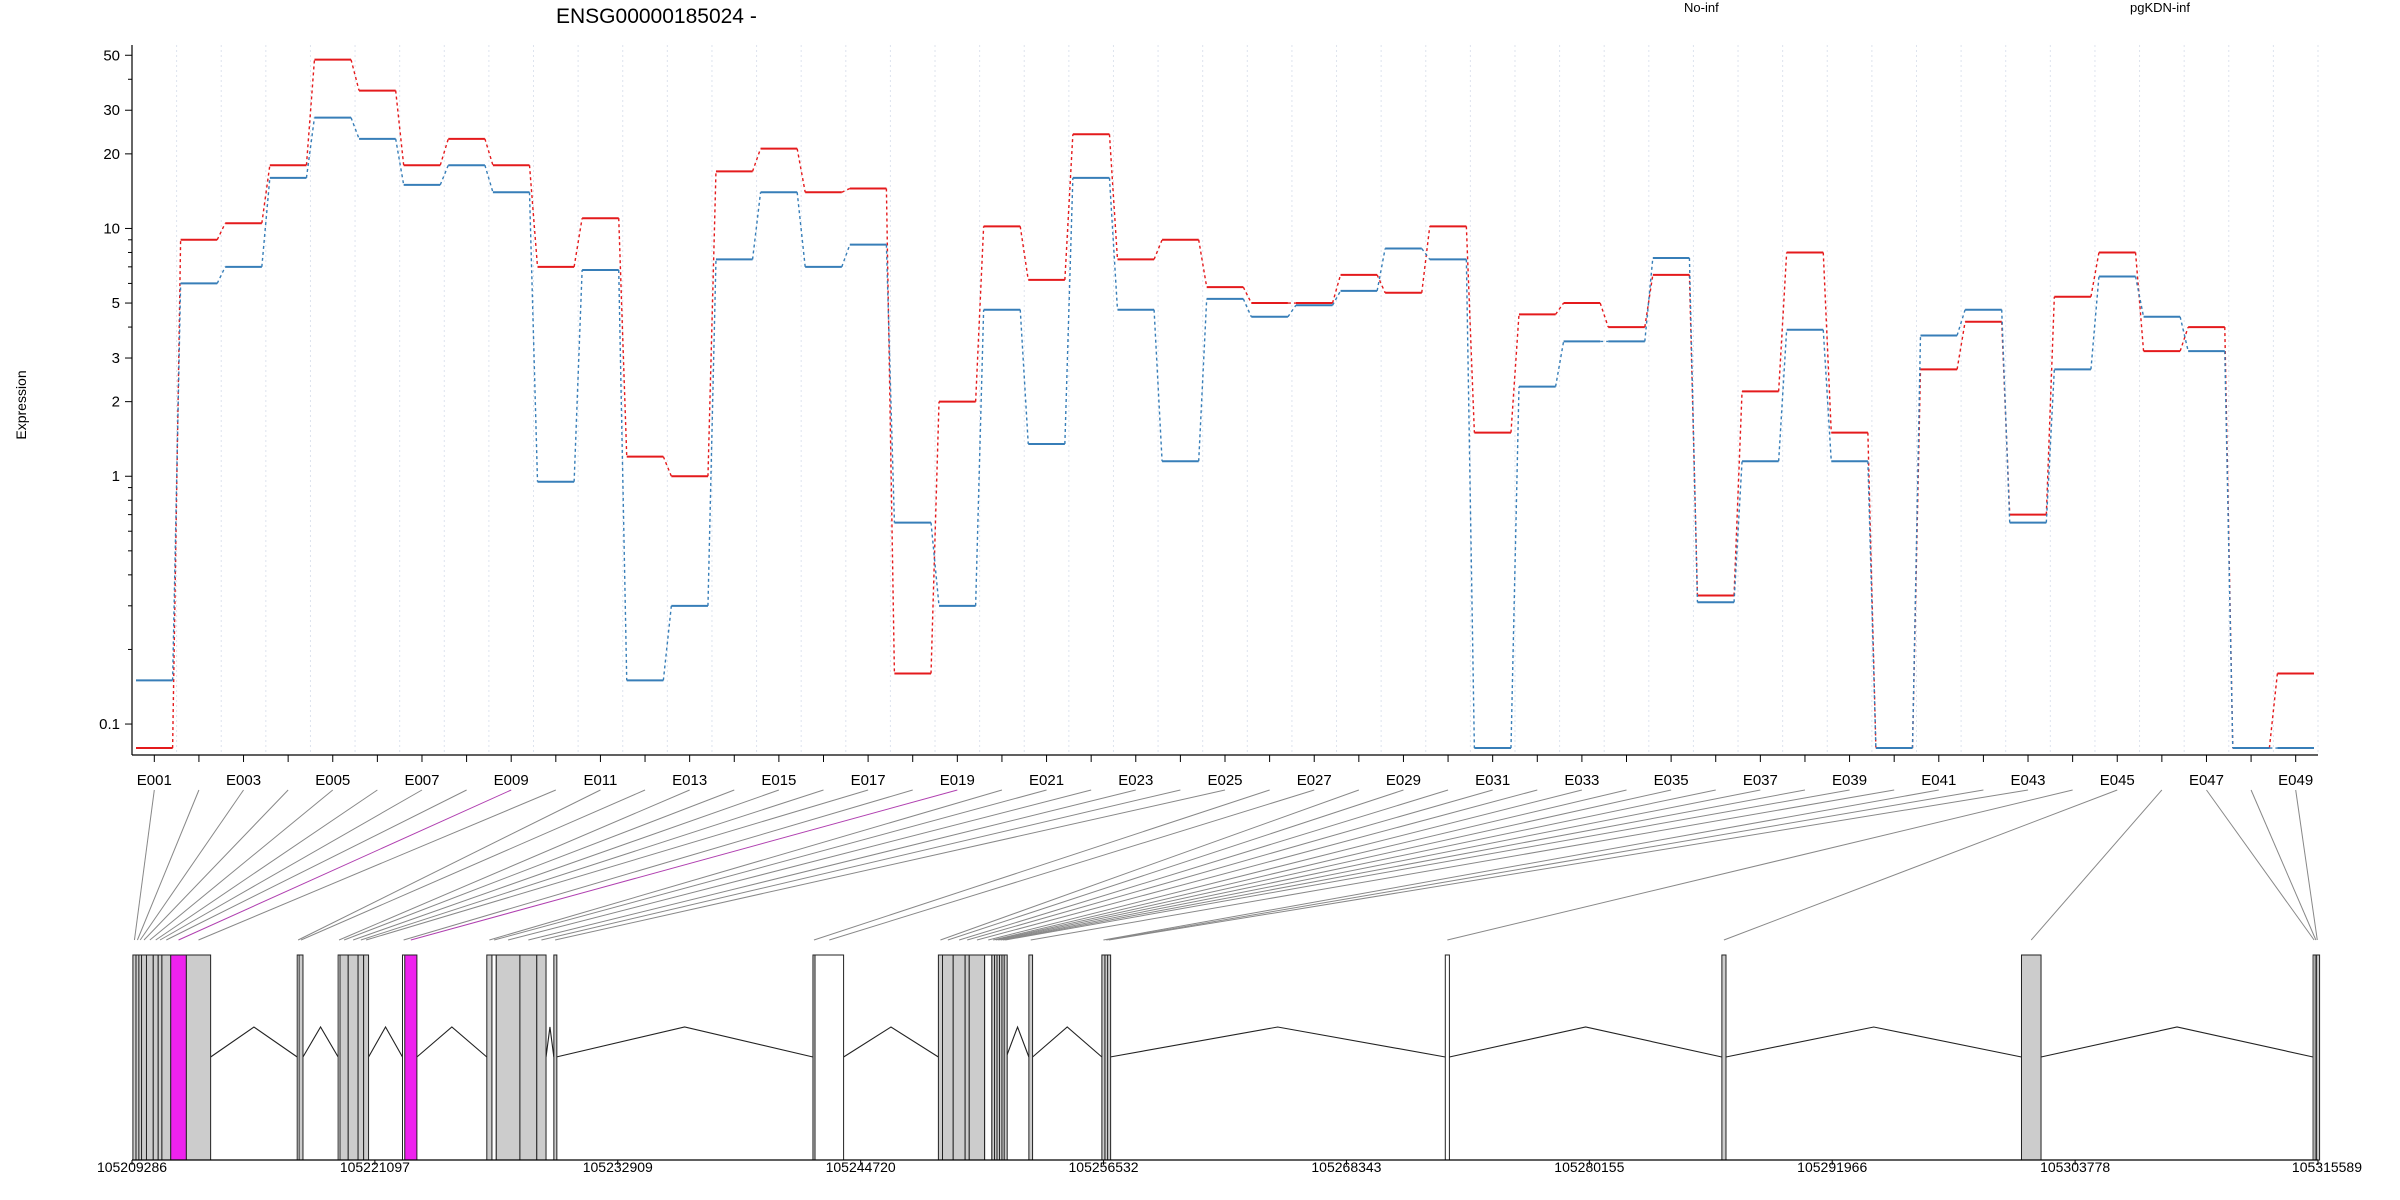  I want to click on x-tick-label: E045, so click(2117, 780).